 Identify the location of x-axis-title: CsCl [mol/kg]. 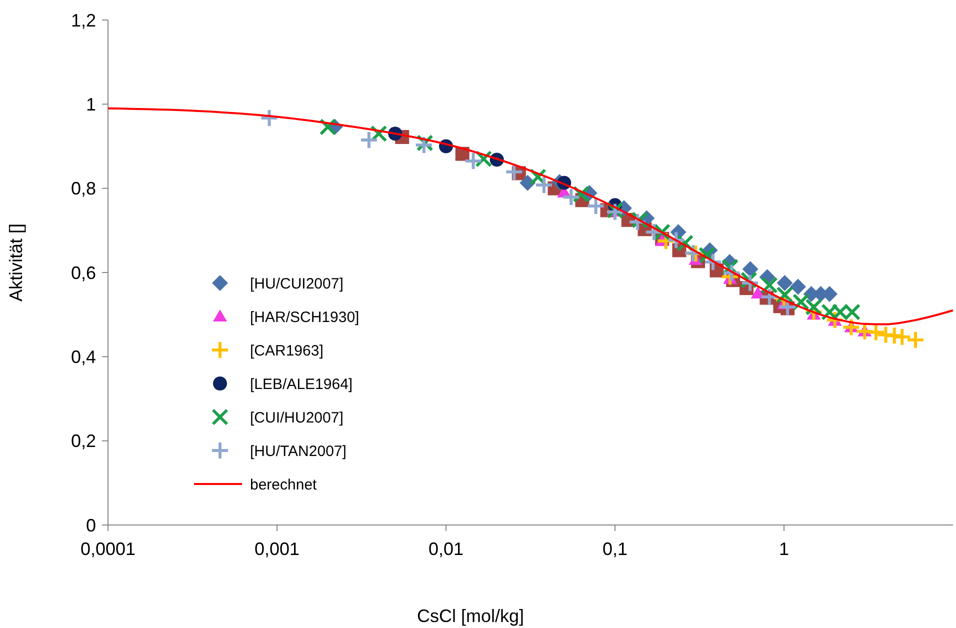
(470, 616).